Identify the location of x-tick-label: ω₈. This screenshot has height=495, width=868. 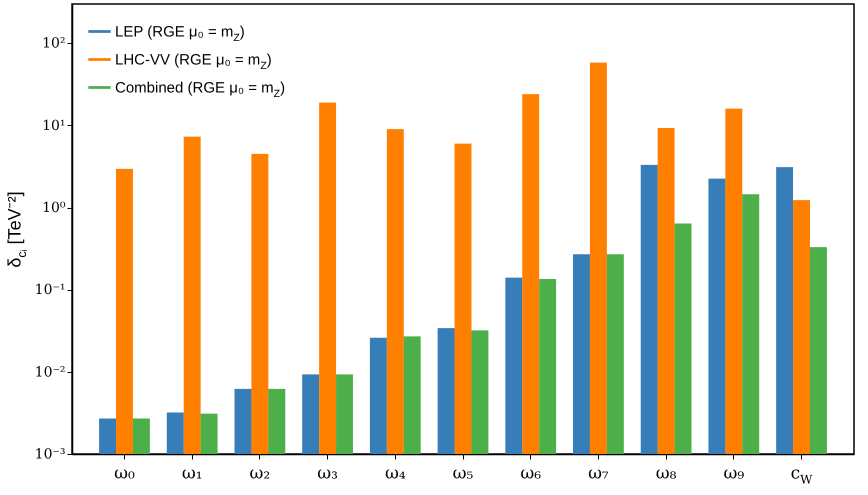
(666, 474).